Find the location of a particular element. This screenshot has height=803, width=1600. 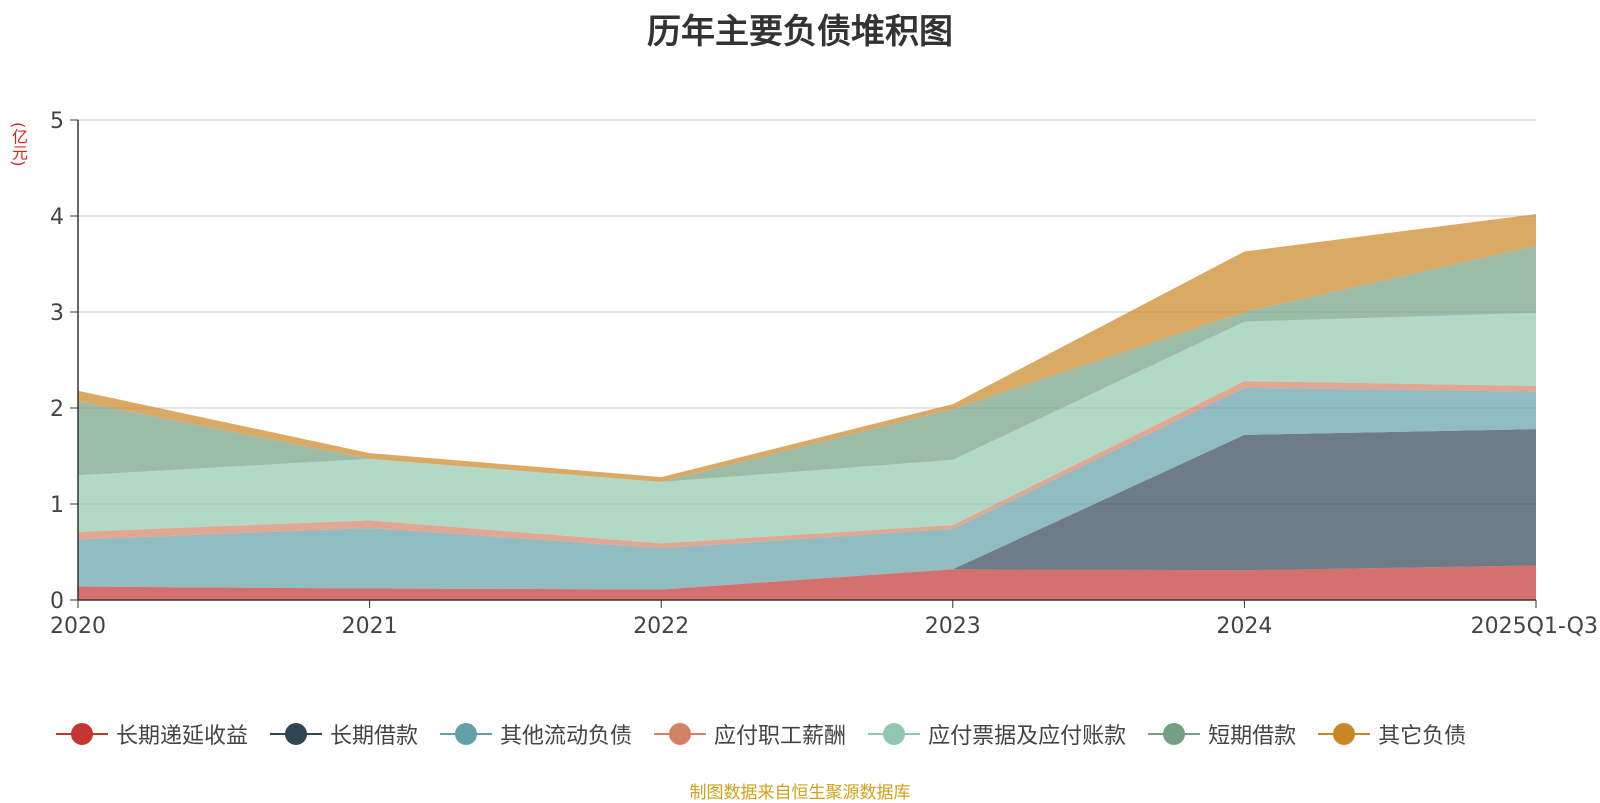

legend-item: 长期借款 is located at coordinates (344, 734).